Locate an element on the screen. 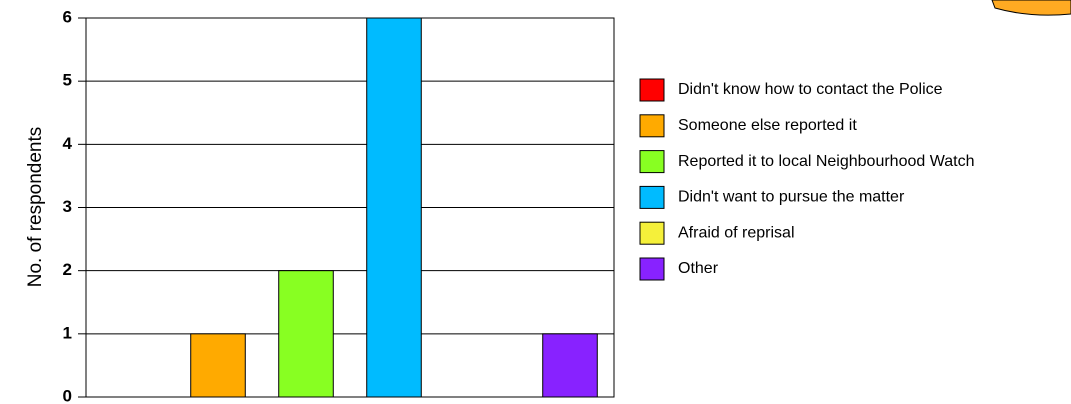 The image size is (1071, 404). y-tick-label: 5 is located at coordinates (67, 80).